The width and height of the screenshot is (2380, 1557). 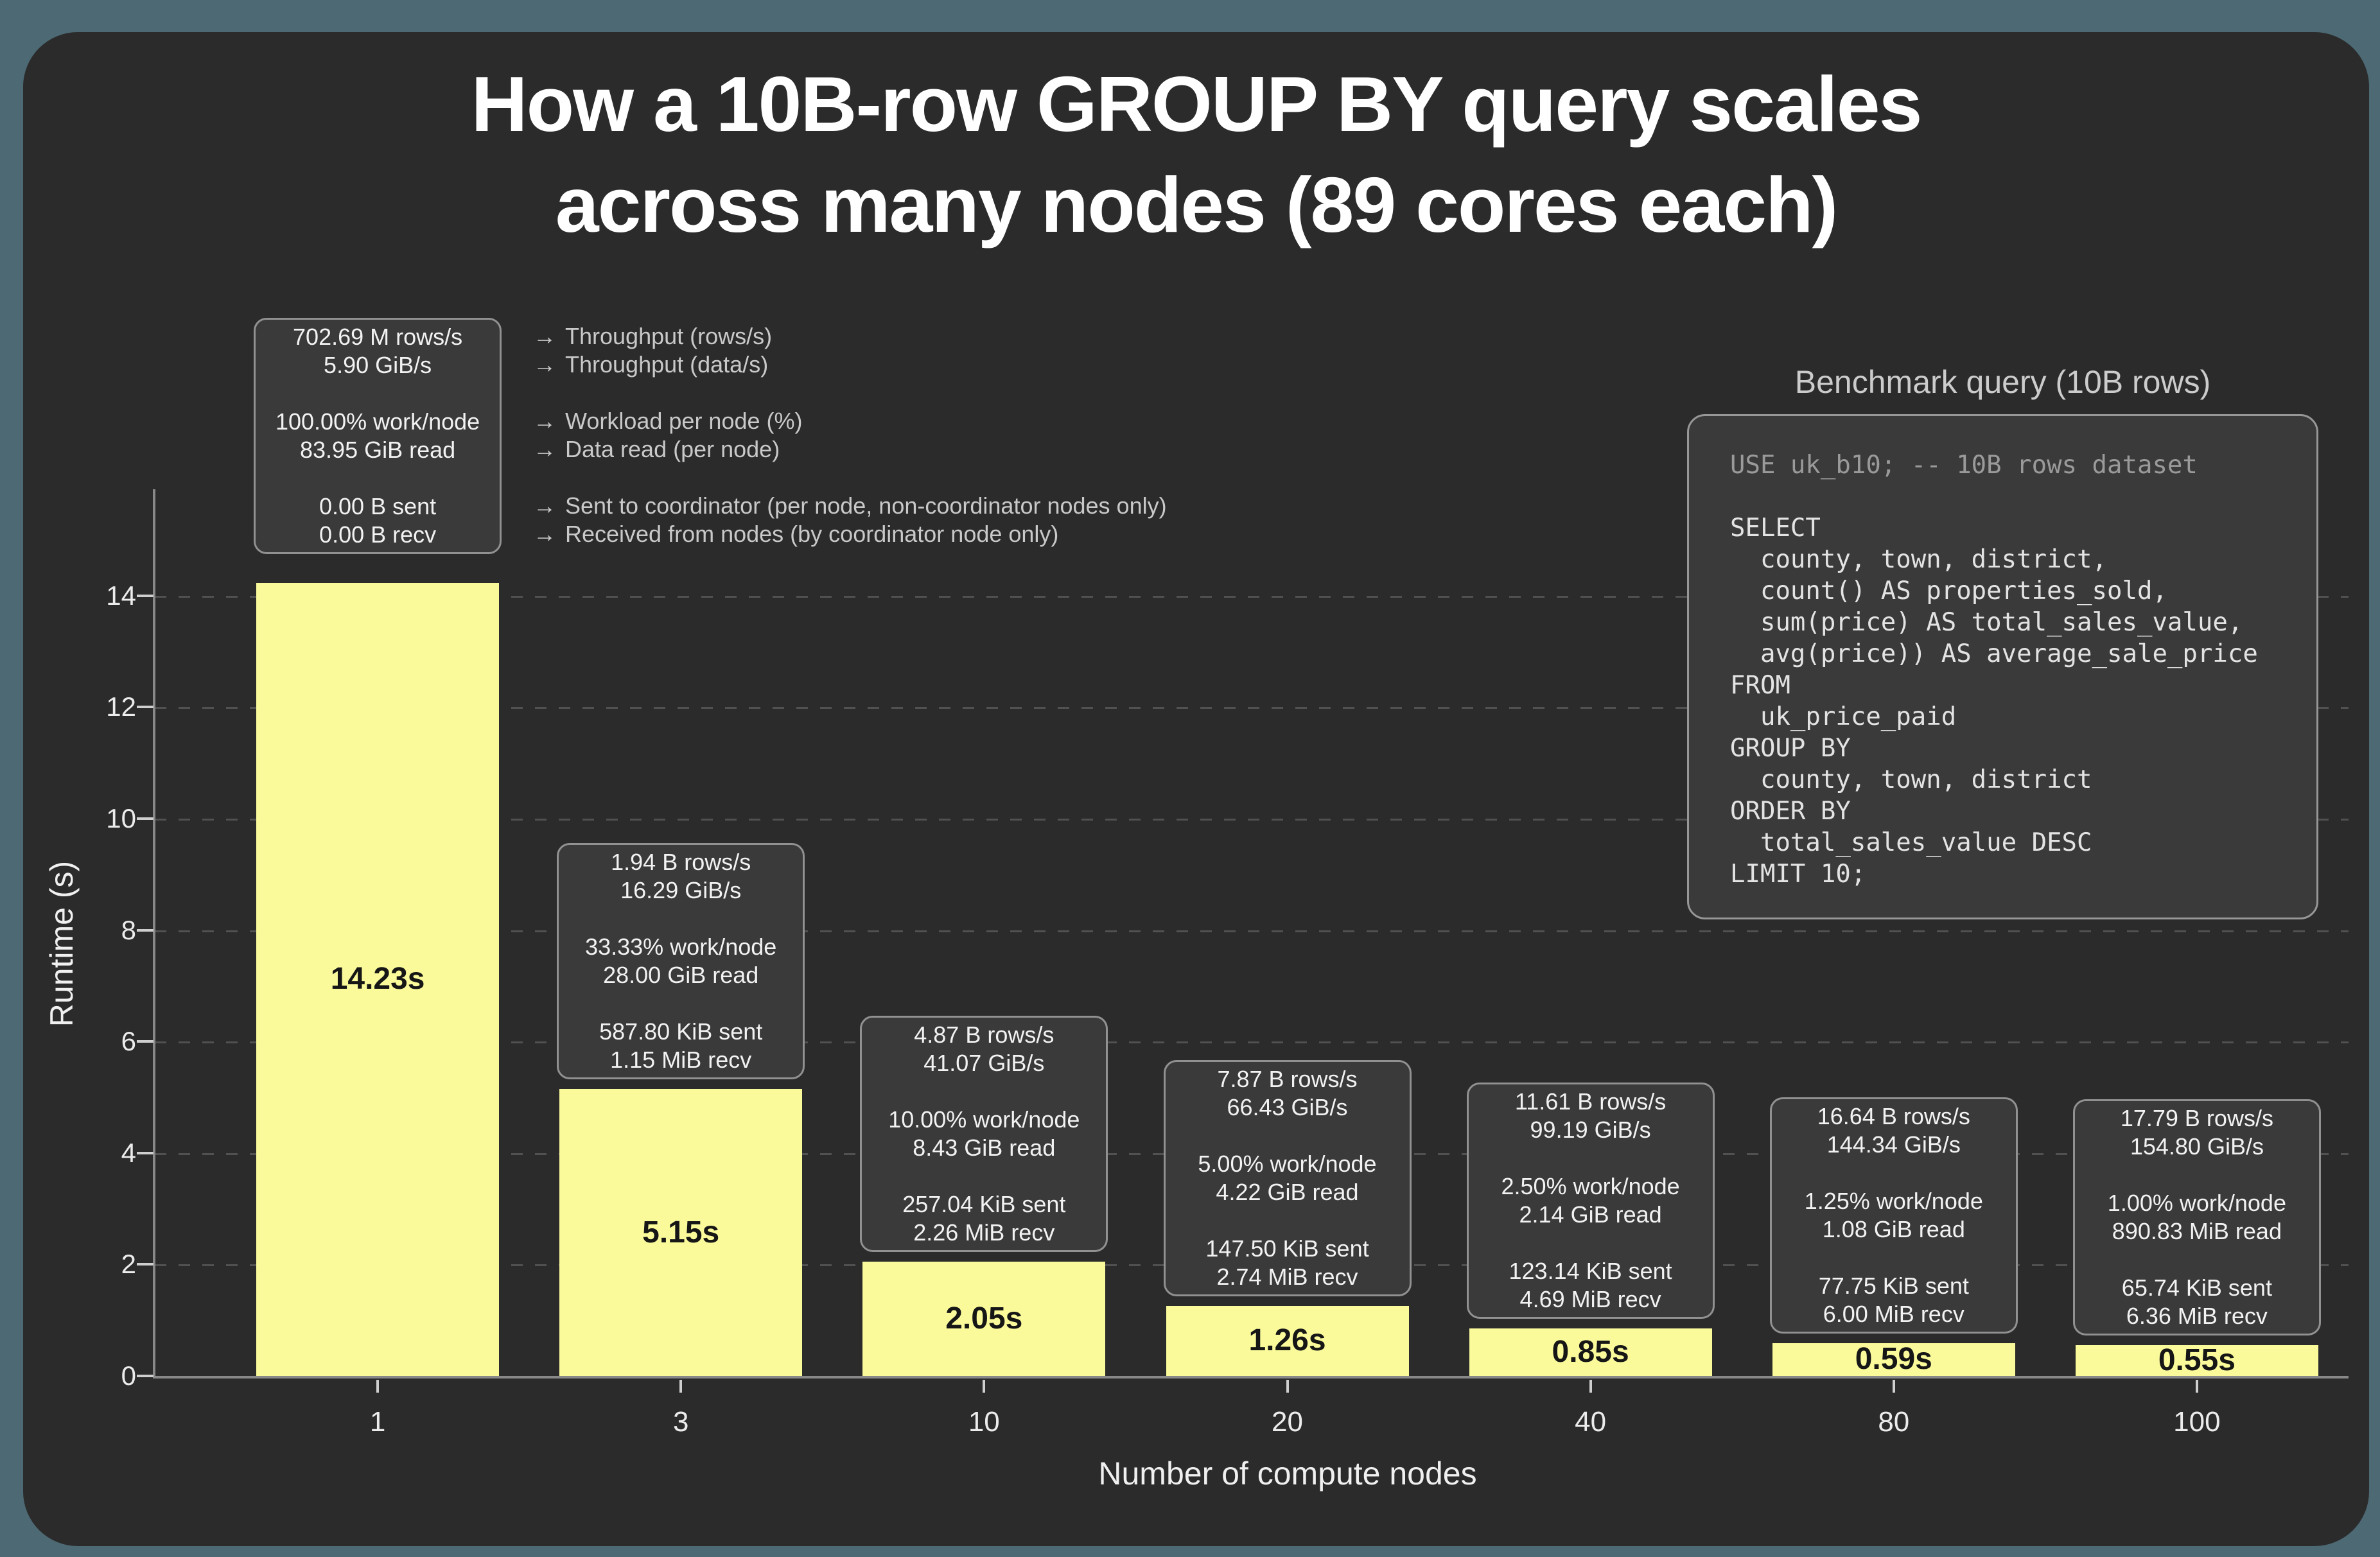 I want to click on chart-title-line2: across many nodes (89 cores each), so click(x=1196, y=205).